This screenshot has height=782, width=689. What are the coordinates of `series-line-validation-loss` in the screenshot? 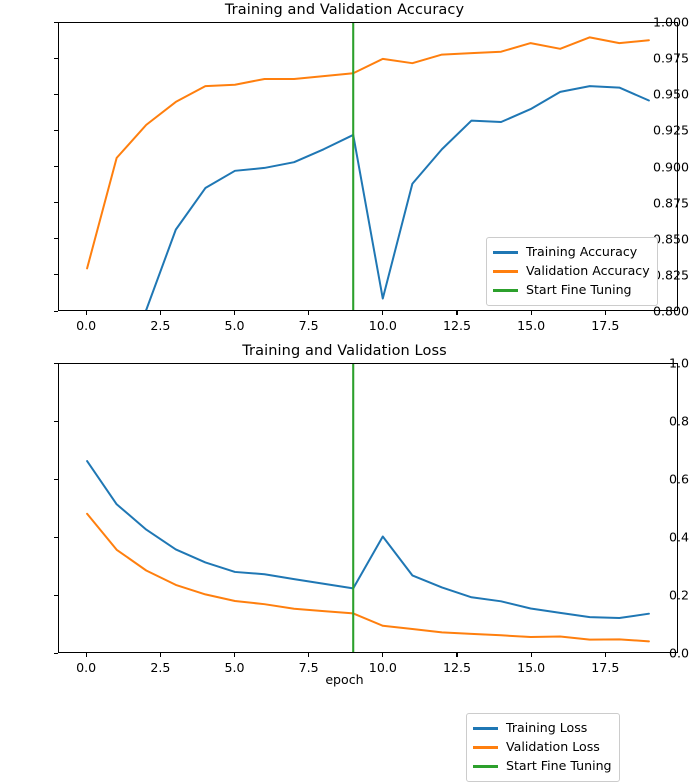 It's located at (368, 578).